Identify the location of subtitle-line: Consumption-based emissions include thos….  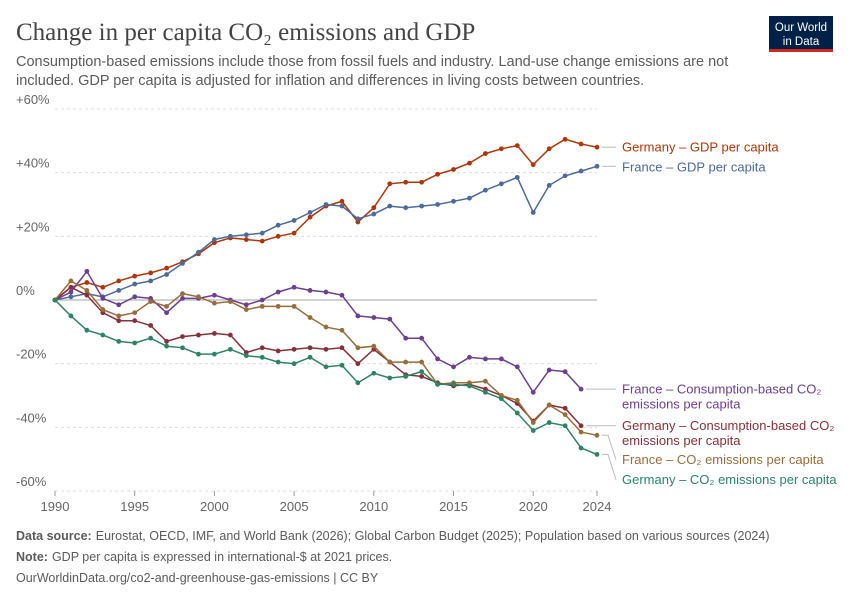
(372, 62).